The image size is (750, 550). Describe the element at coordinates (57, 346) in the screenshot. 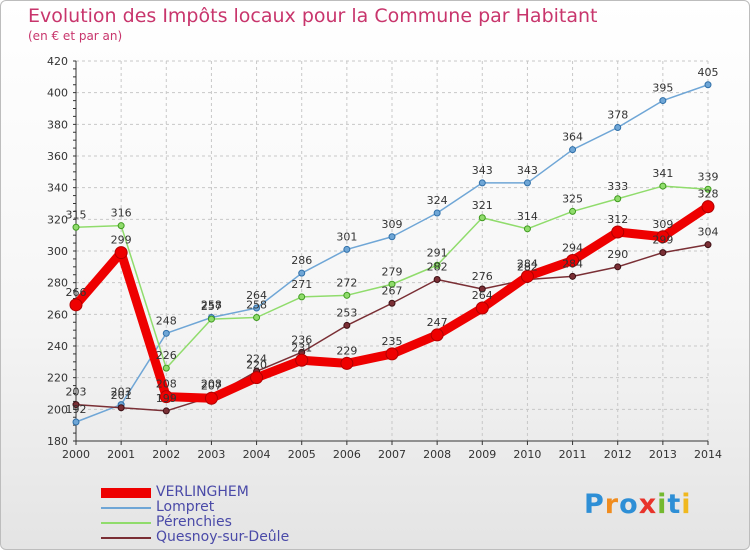

I see `y-tick-label: 240` at that location.